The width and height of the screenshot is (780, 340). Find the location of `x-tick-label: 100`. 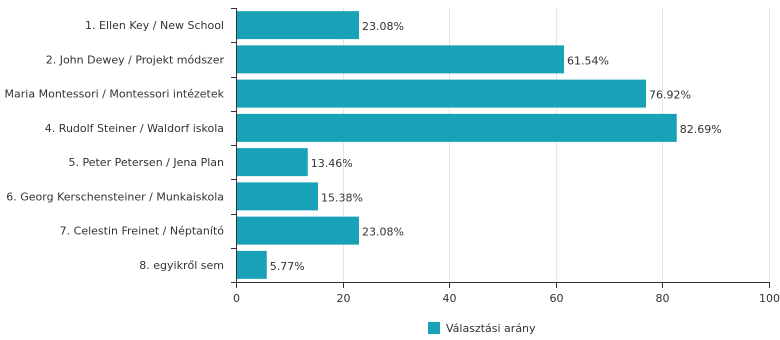

x-tick-label: 100 is located at coordinates (769, 298).